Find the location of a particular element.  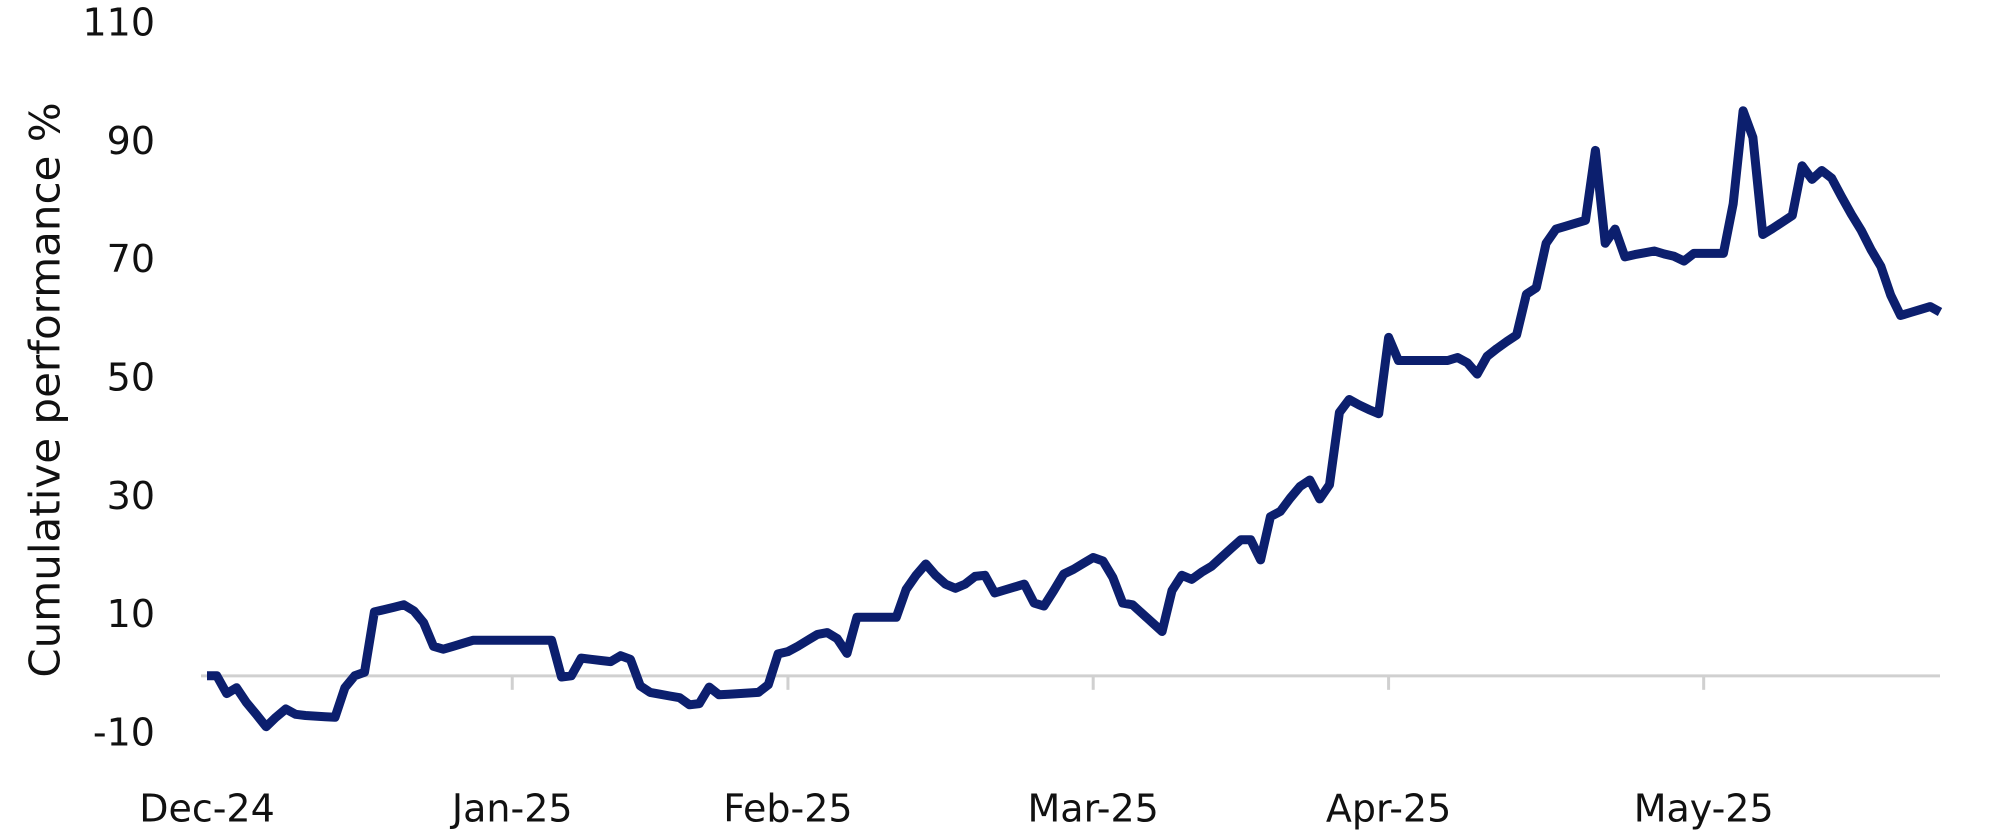

x-tick-label: Apr-25 is located at coordinates (1388, 809).